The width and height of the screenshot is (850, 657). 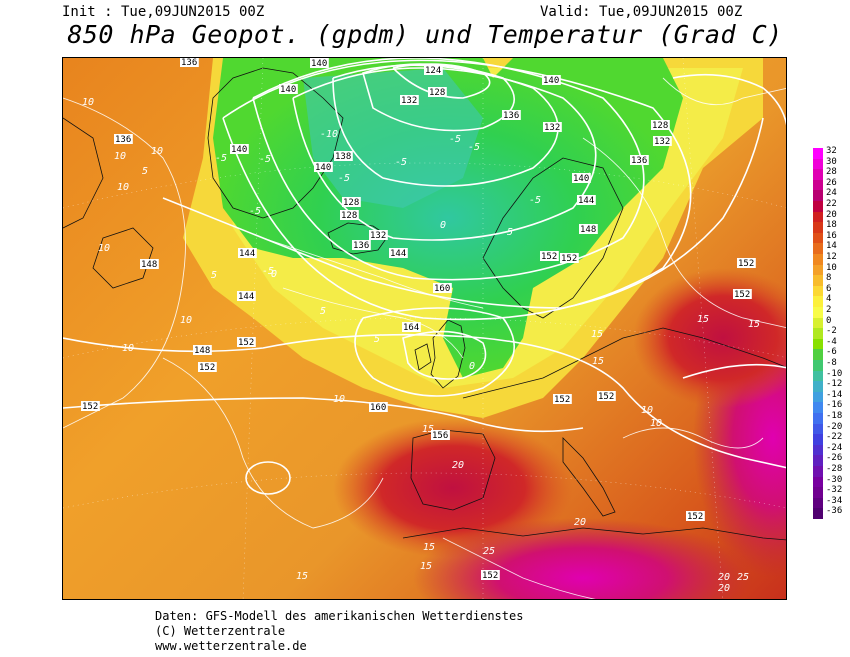 I want to click on legend-value: 6, so click(x=829, y=288).